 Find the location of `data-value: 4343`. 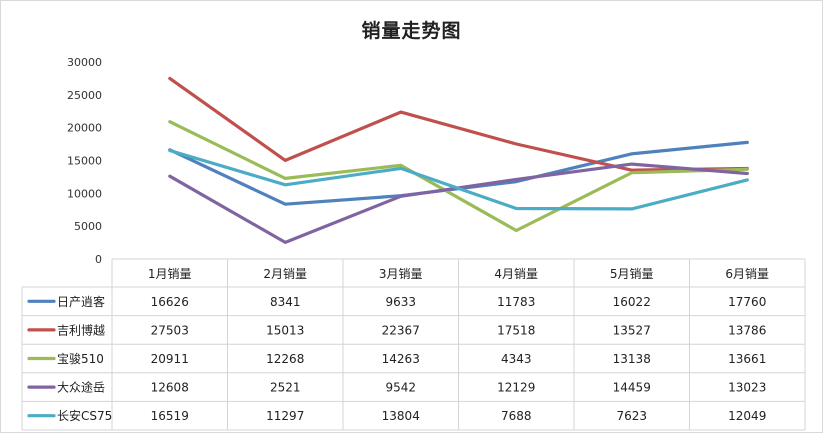

data-value: 4343 is located at coordinates (516, 359).